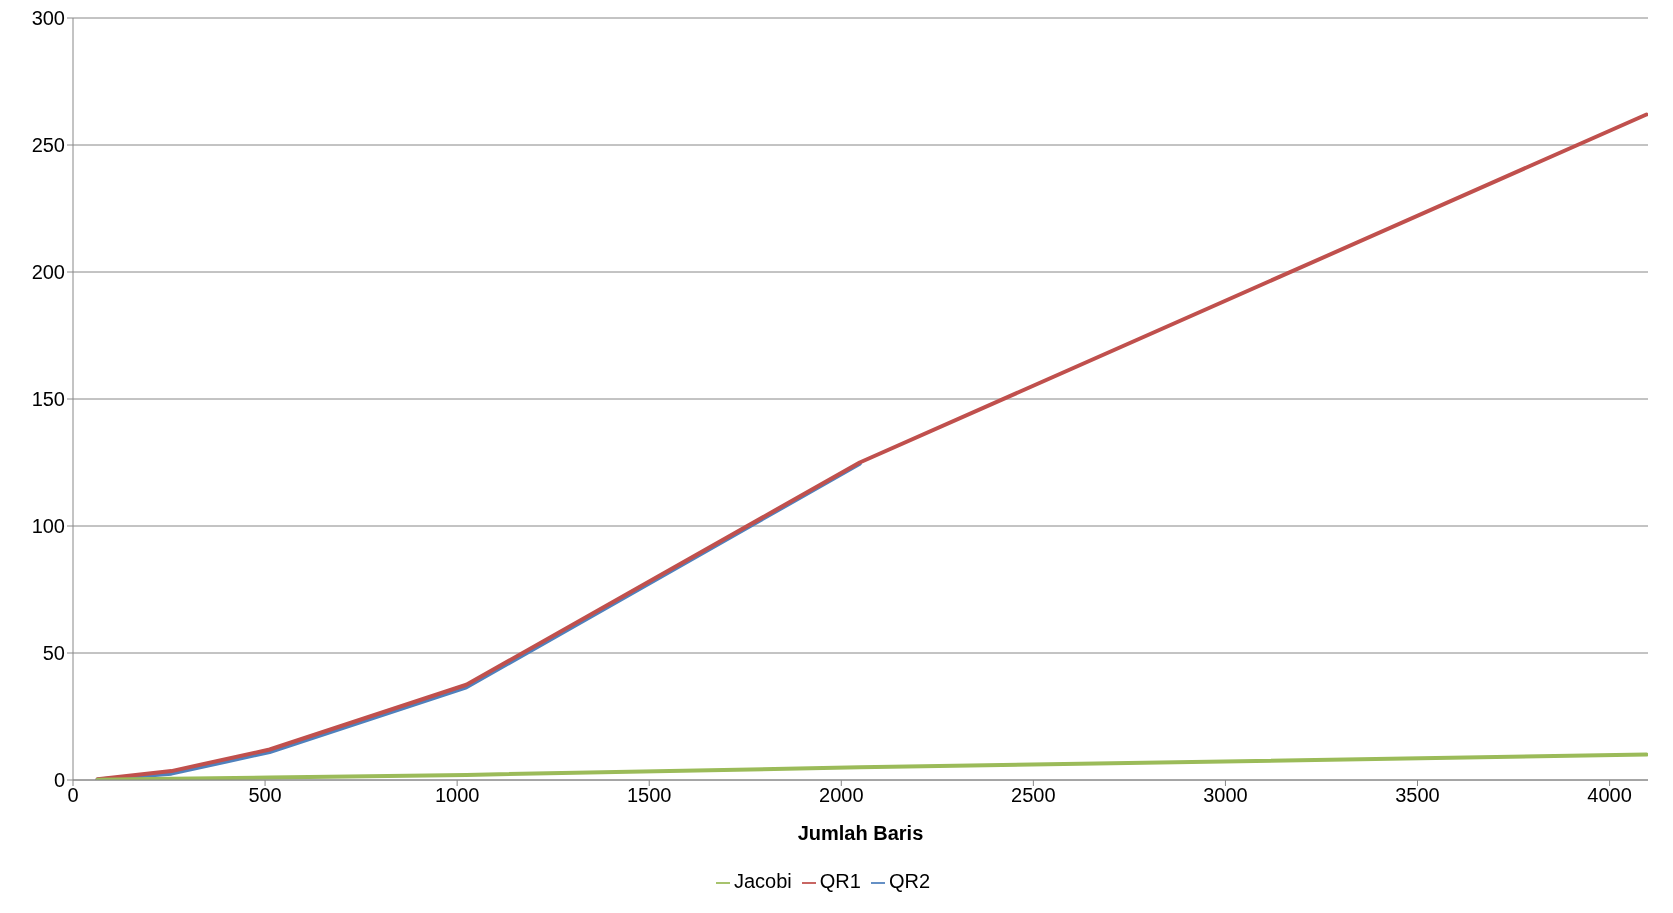 The width and height of the screenshot is (1673, 913). What do you see at coordinates (265, 795) in the screenshot?
I see `x-tick-label: 500` at bounding box center [265, 795].